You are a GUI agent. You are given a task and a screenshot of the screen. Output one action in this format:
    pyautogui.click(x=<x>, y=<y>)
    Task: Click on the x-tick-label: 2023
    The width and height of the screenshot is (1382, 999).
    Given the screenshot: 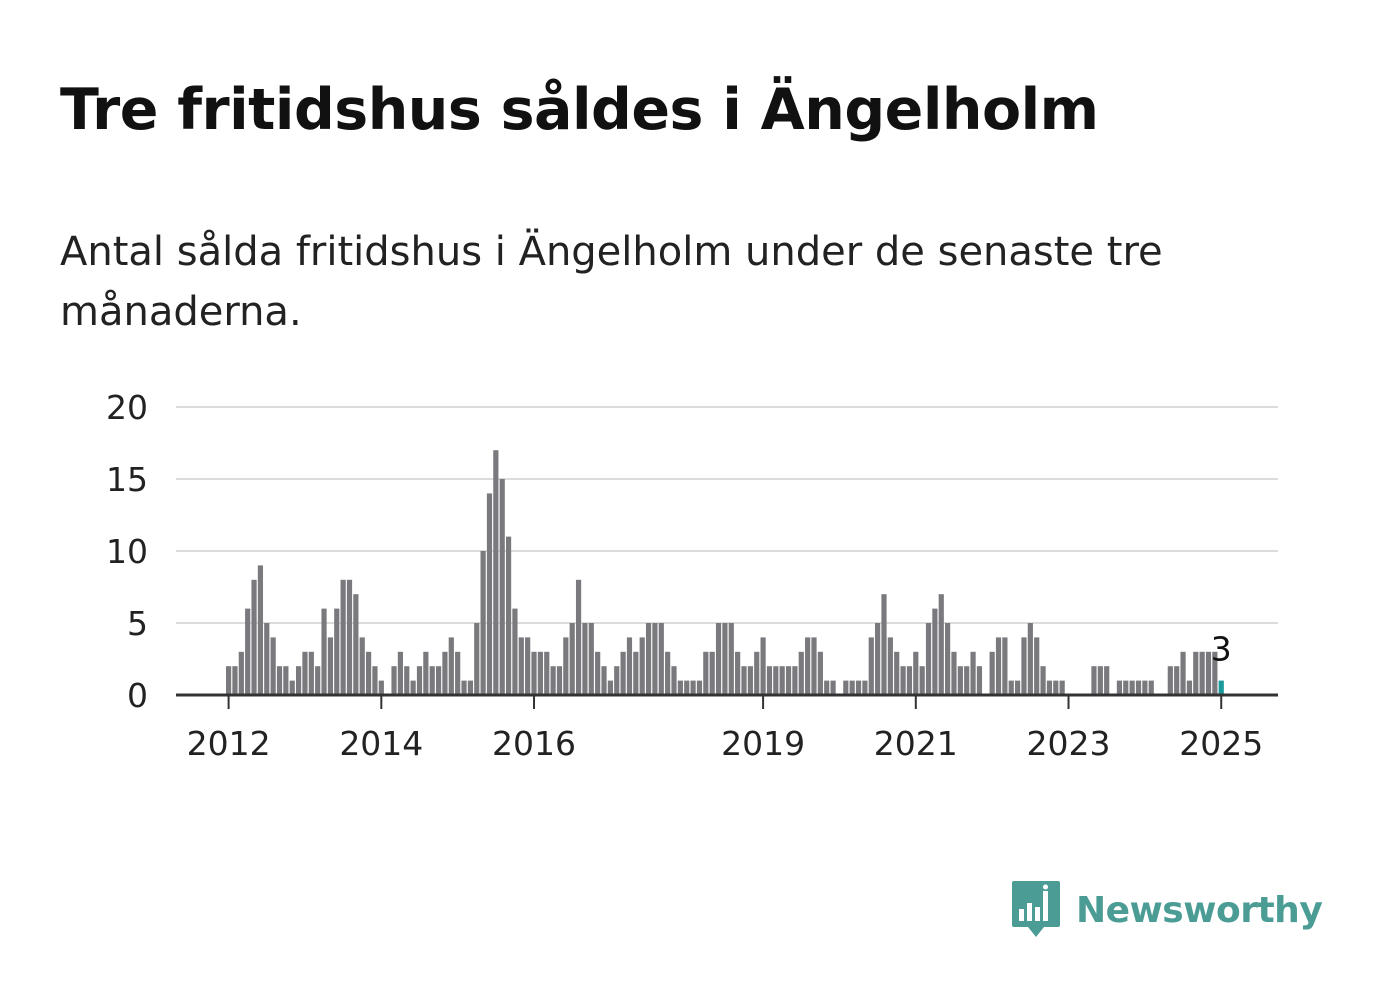 What is the action you would take?
    pyautogui.click(x=1069, y=743)
    